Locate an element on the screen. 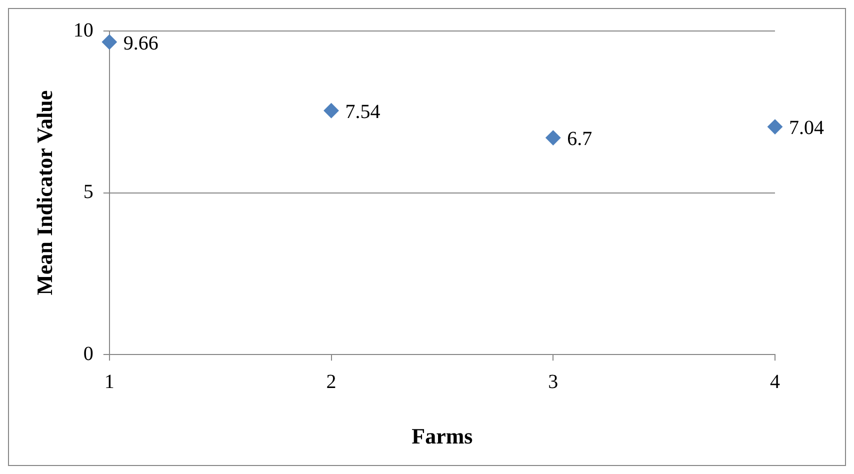 This screenshot has height=474, width=854. y-tick-label: 0 is located at coordinates (88, 353).